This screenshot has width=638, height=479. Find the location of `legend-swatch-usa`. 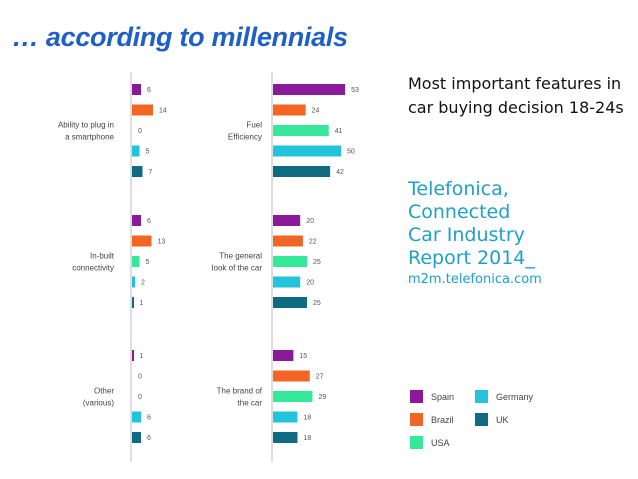

legend-swatch-usa is located at coordinates (416, 442).